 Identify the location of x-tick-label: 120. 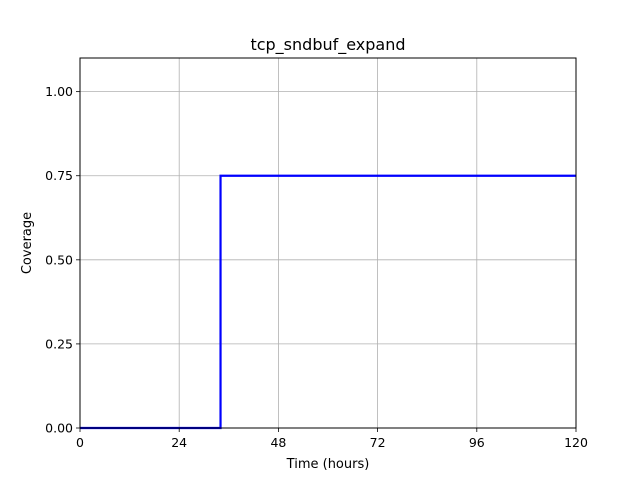
(576, 442).